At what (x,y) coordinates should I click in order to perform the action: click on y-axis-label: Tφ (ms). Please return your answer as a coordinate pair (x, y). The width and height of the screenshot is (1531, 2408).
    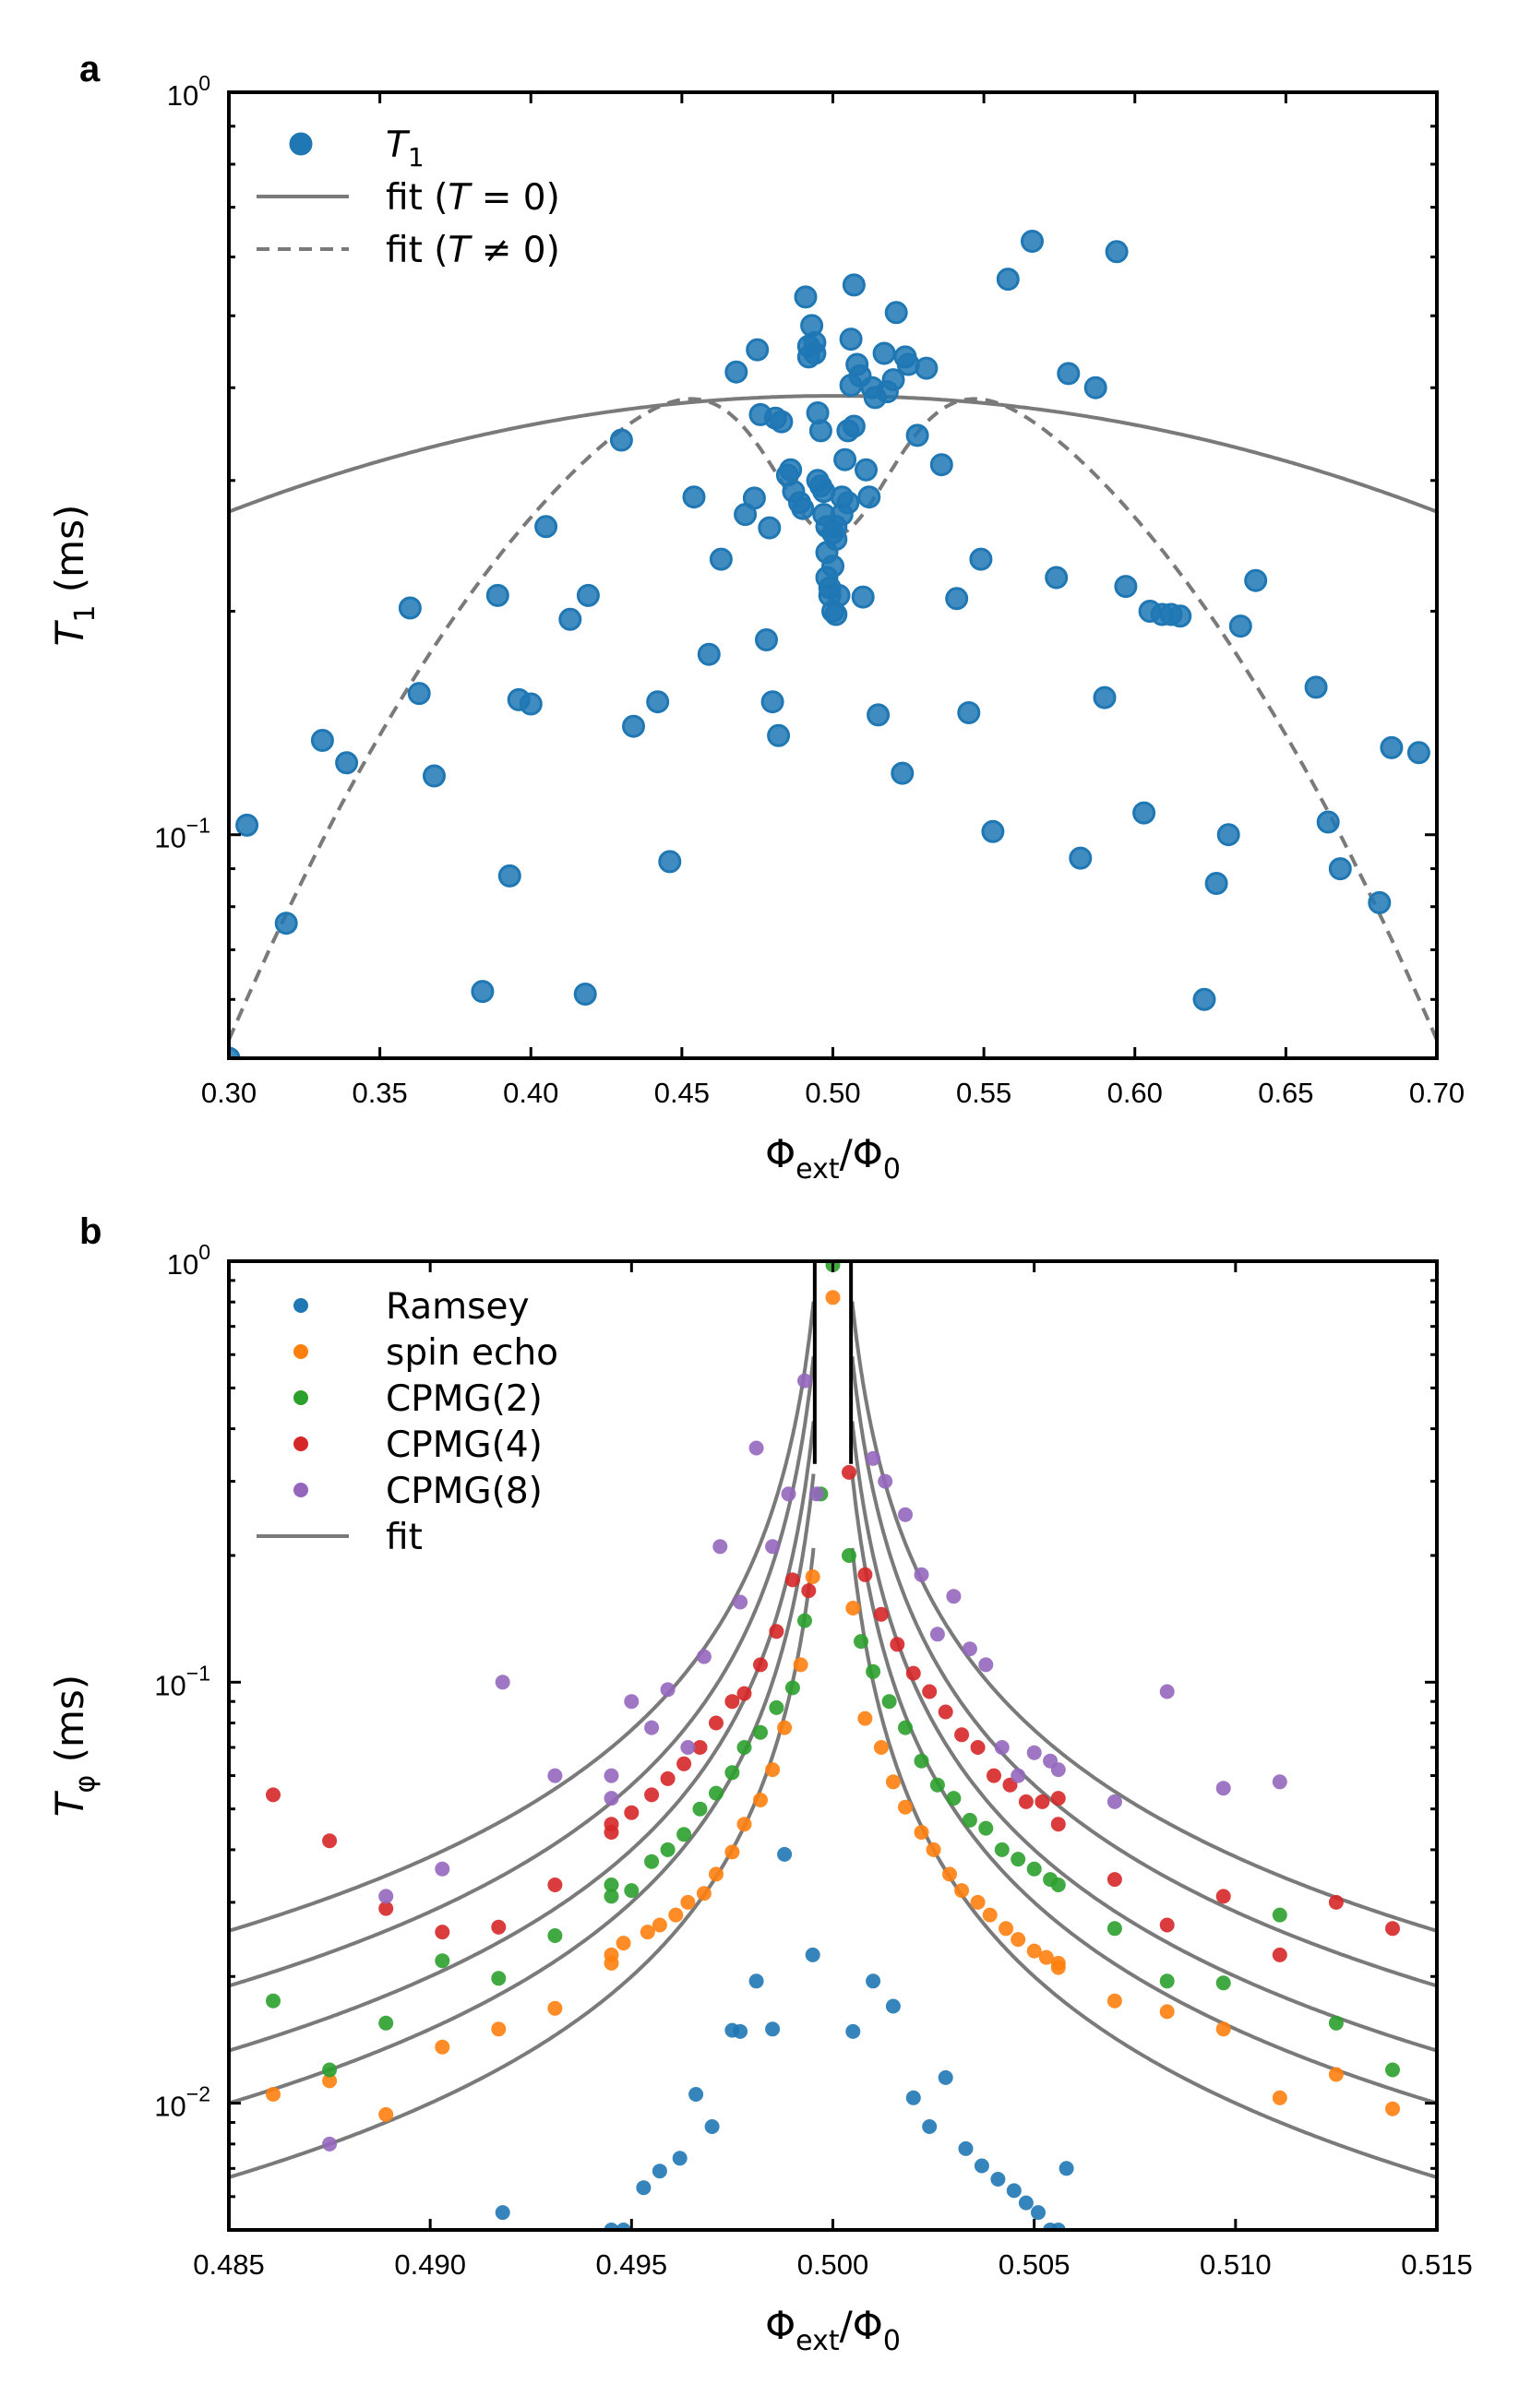
    Looking at the image, I should click on (74, 1746).